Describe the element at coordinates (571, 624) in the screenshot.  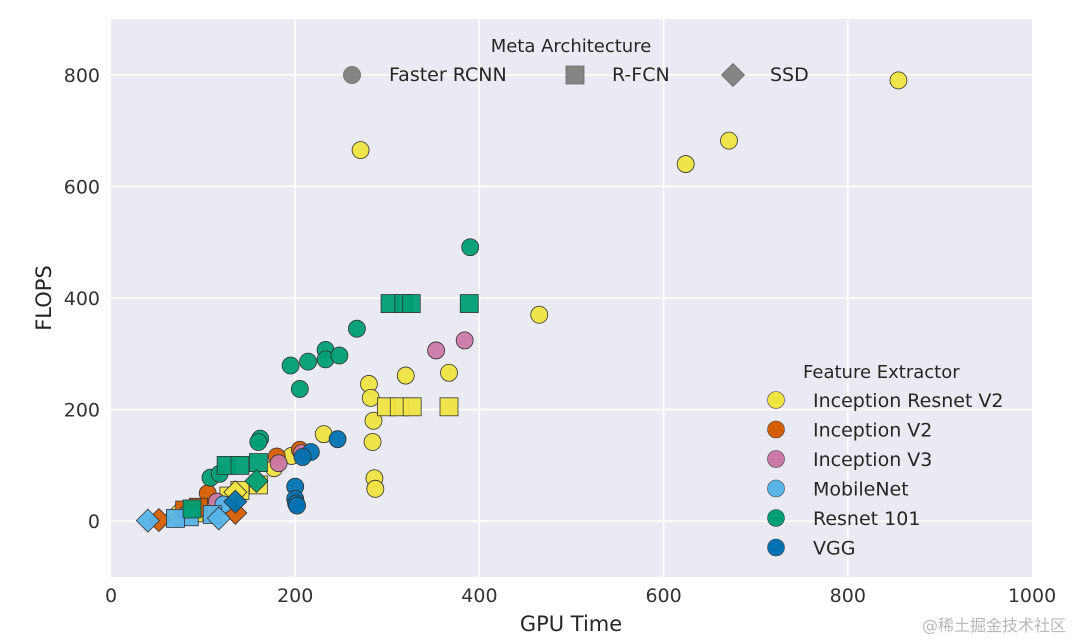
I see `x-axis-label: GPU Time` at that location.